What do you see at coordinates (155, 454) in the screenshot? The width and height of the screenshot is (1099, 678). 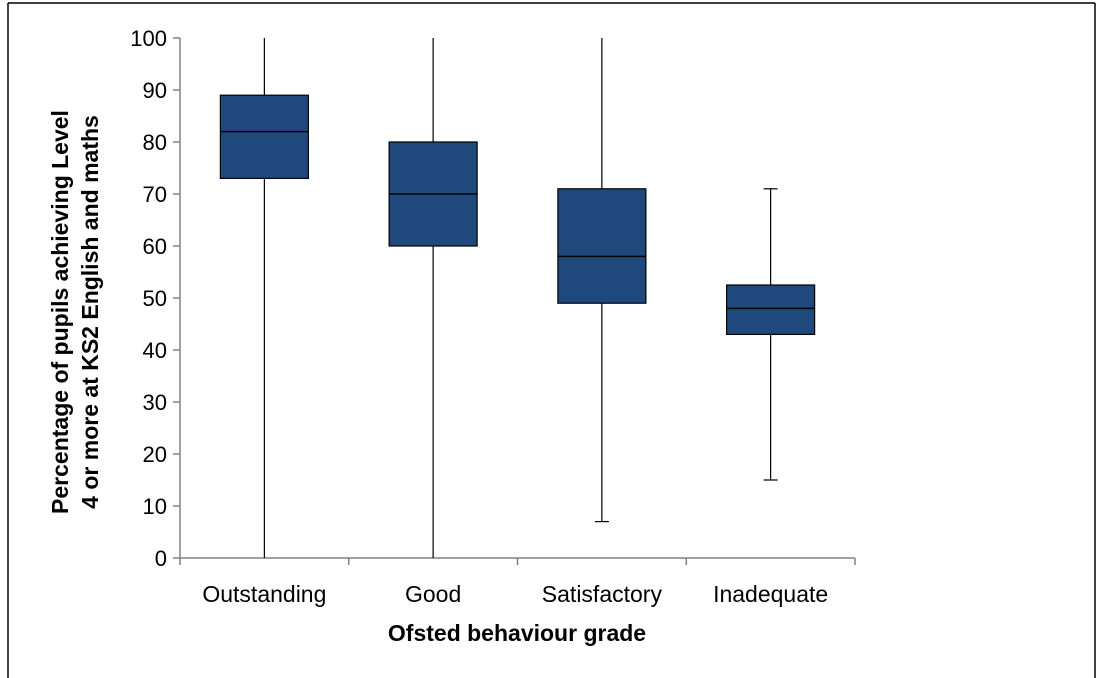 I see `y-tick-label: 20` at bounding box center [155, 454].